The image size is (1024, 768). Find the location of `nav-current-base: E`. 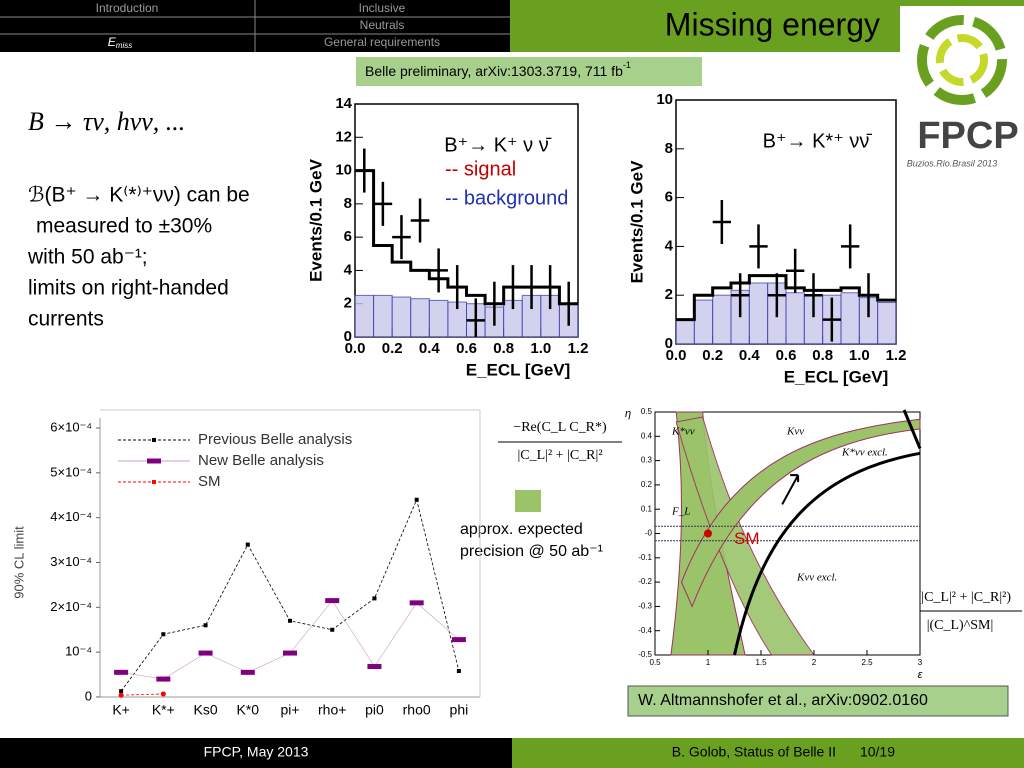

nav-current-base: E is located at coordinates (112, 42).